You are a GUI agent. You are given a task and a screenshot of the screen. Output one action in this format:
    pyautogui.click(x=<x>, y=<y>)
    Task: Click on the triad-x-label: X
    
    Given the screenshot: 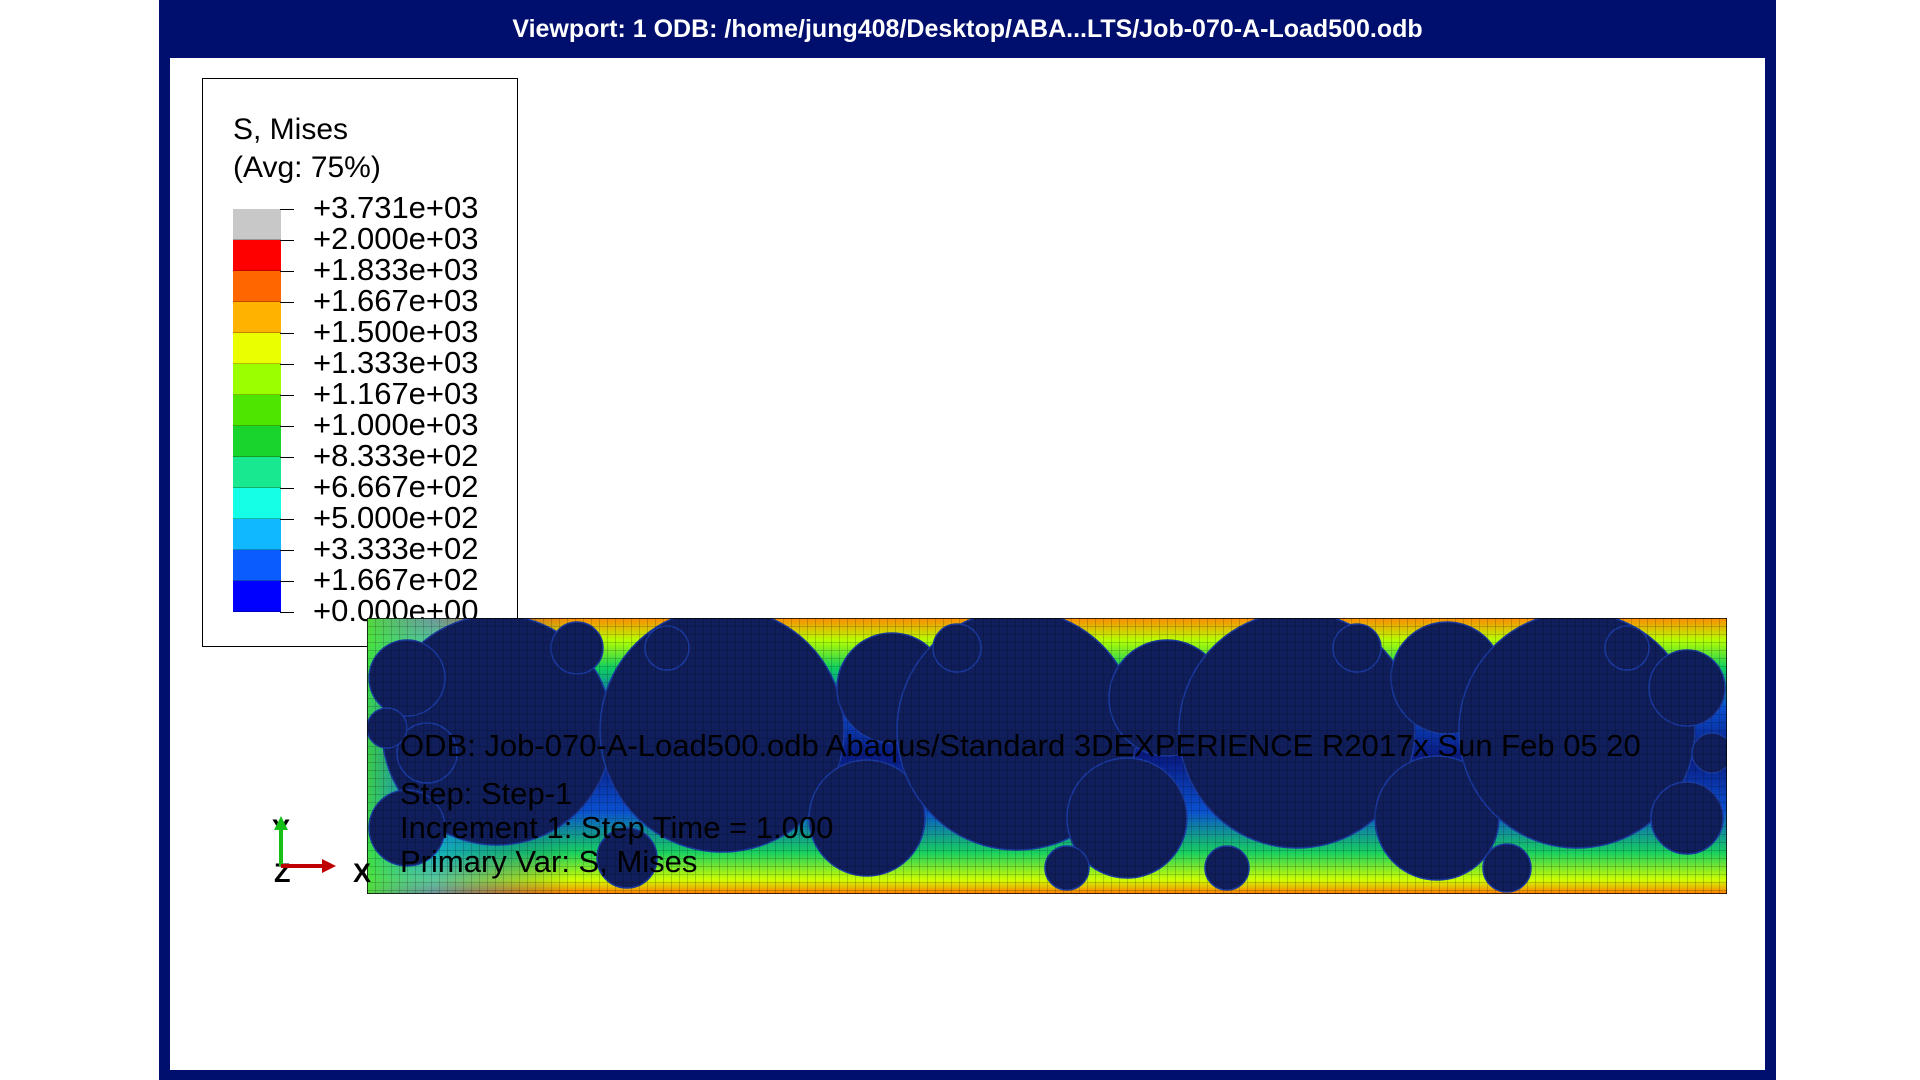 What is the action you would take?
    pyautogui.click(x=362, y=873)
    